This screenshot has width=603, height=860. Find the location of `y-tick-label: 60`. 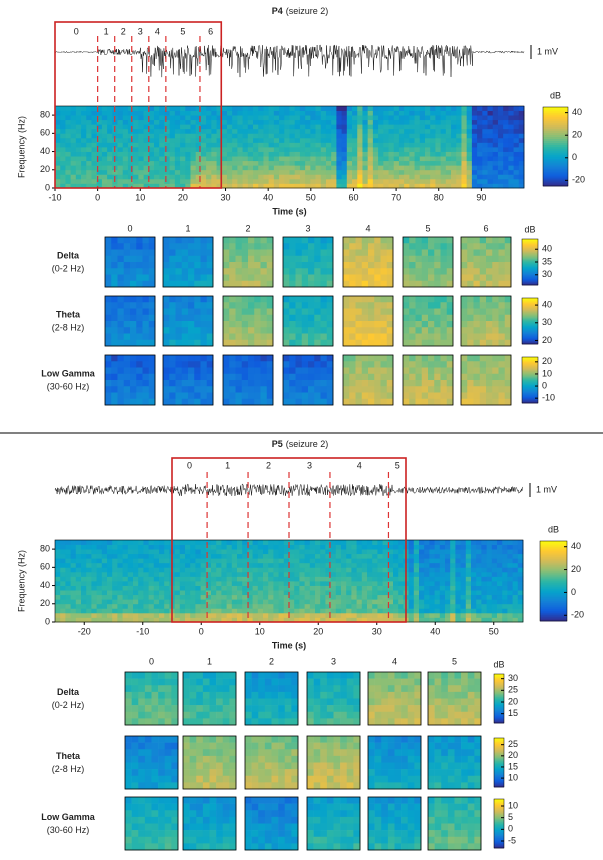

y-tick-label: 60 is located at coordinates (45, 567).